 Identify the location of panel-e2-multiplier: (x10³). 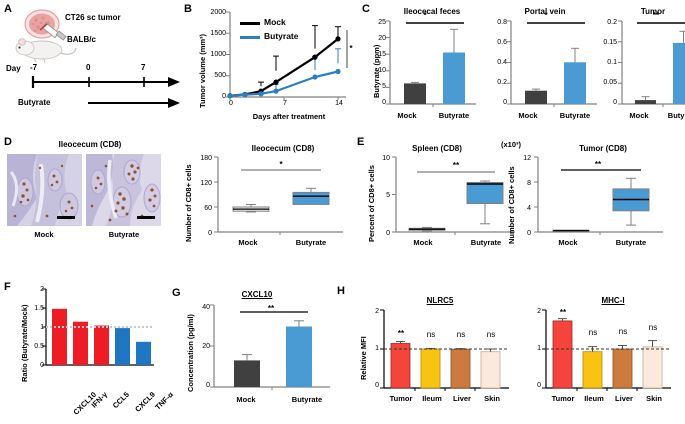
(511, 144).